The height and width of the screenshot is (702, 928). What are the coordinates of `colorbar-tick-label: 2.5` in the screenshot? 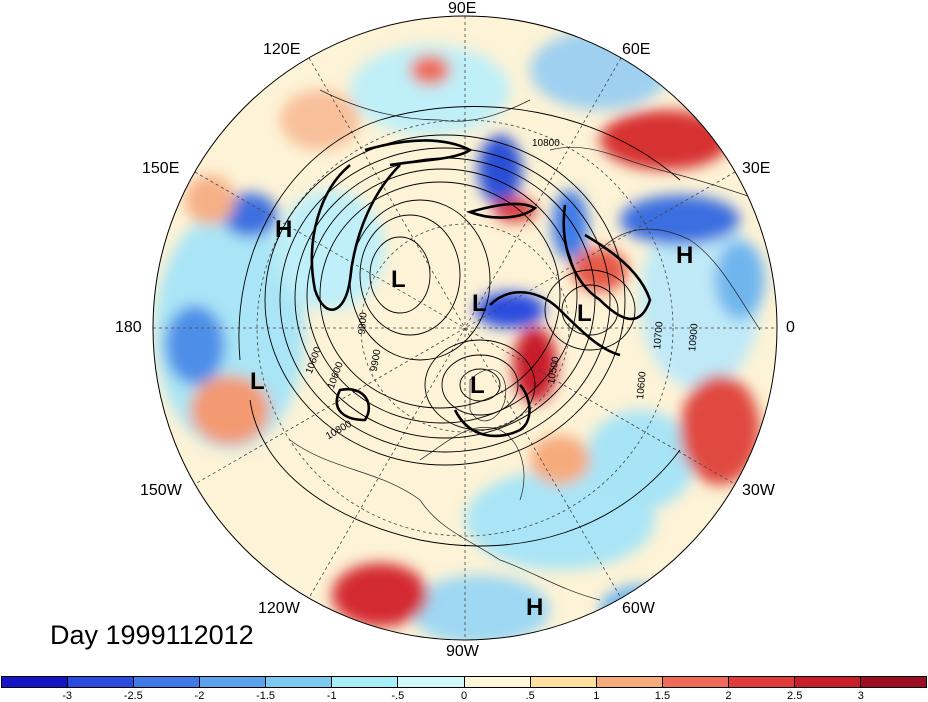 It's located at (795, 696).